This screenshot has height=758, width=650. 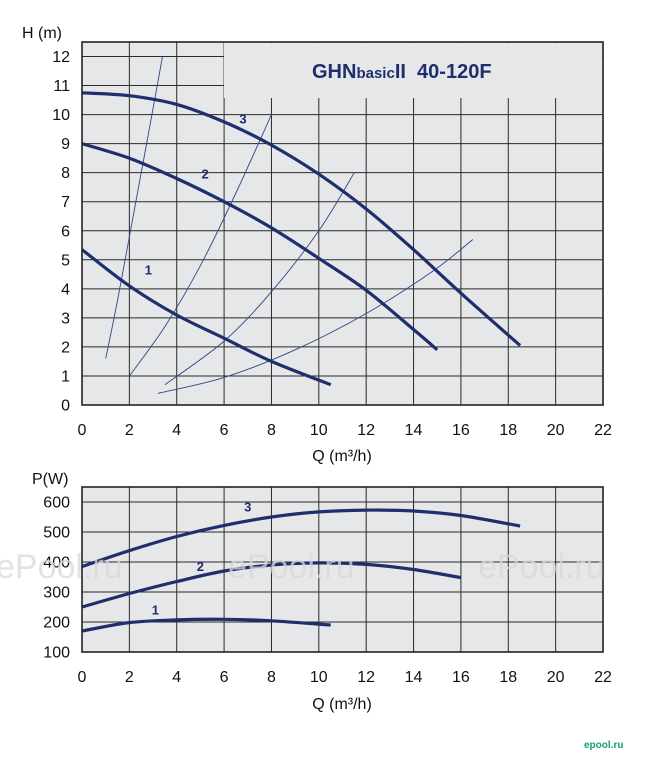 I want to click on top-x-tick-label: 6, so click(x=224, y=430).